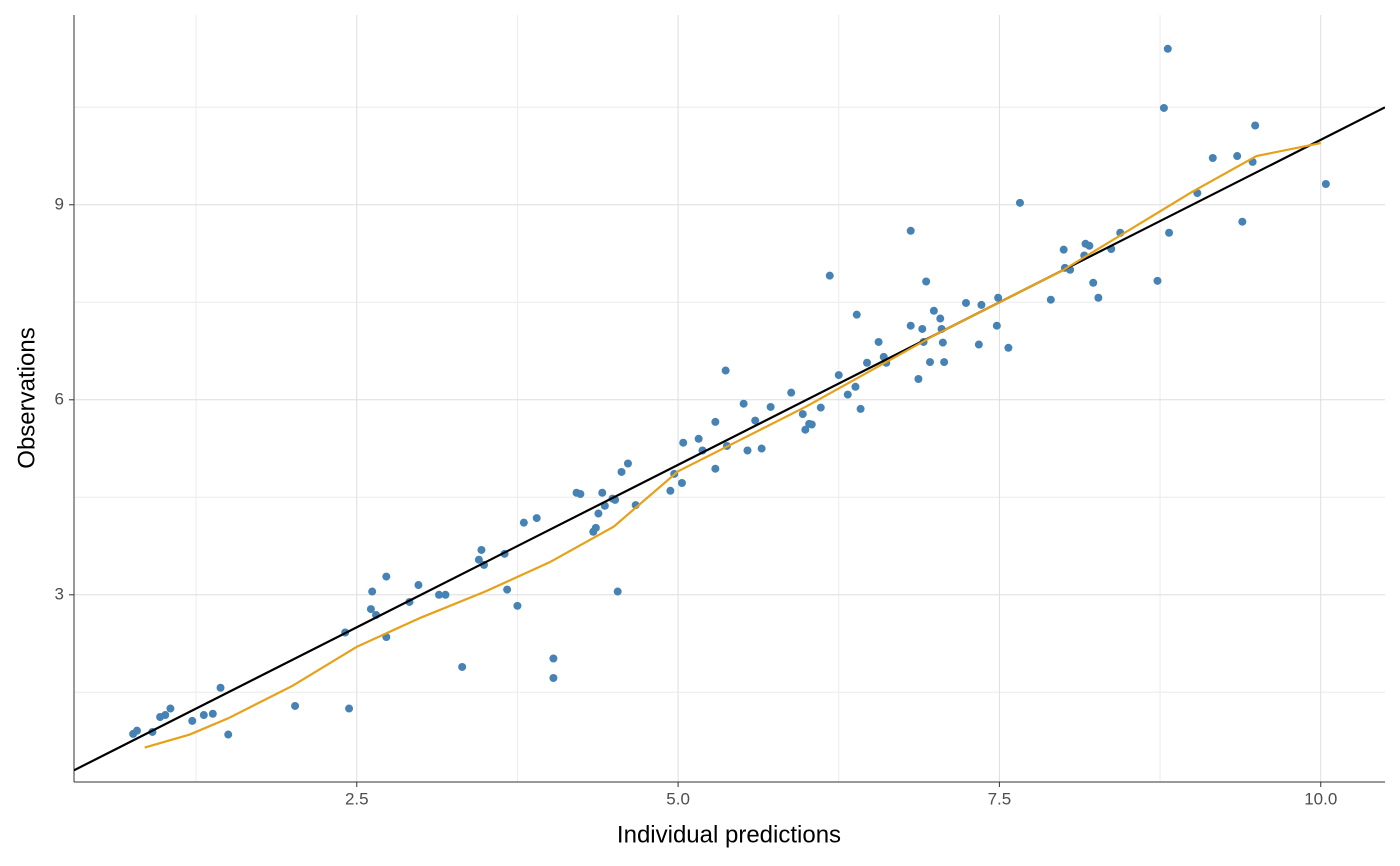  What do you see at coordinates (1320, 798) in the screenshot?
I see `x-tick-label: 10.0` at bounding box center [1320, 798].